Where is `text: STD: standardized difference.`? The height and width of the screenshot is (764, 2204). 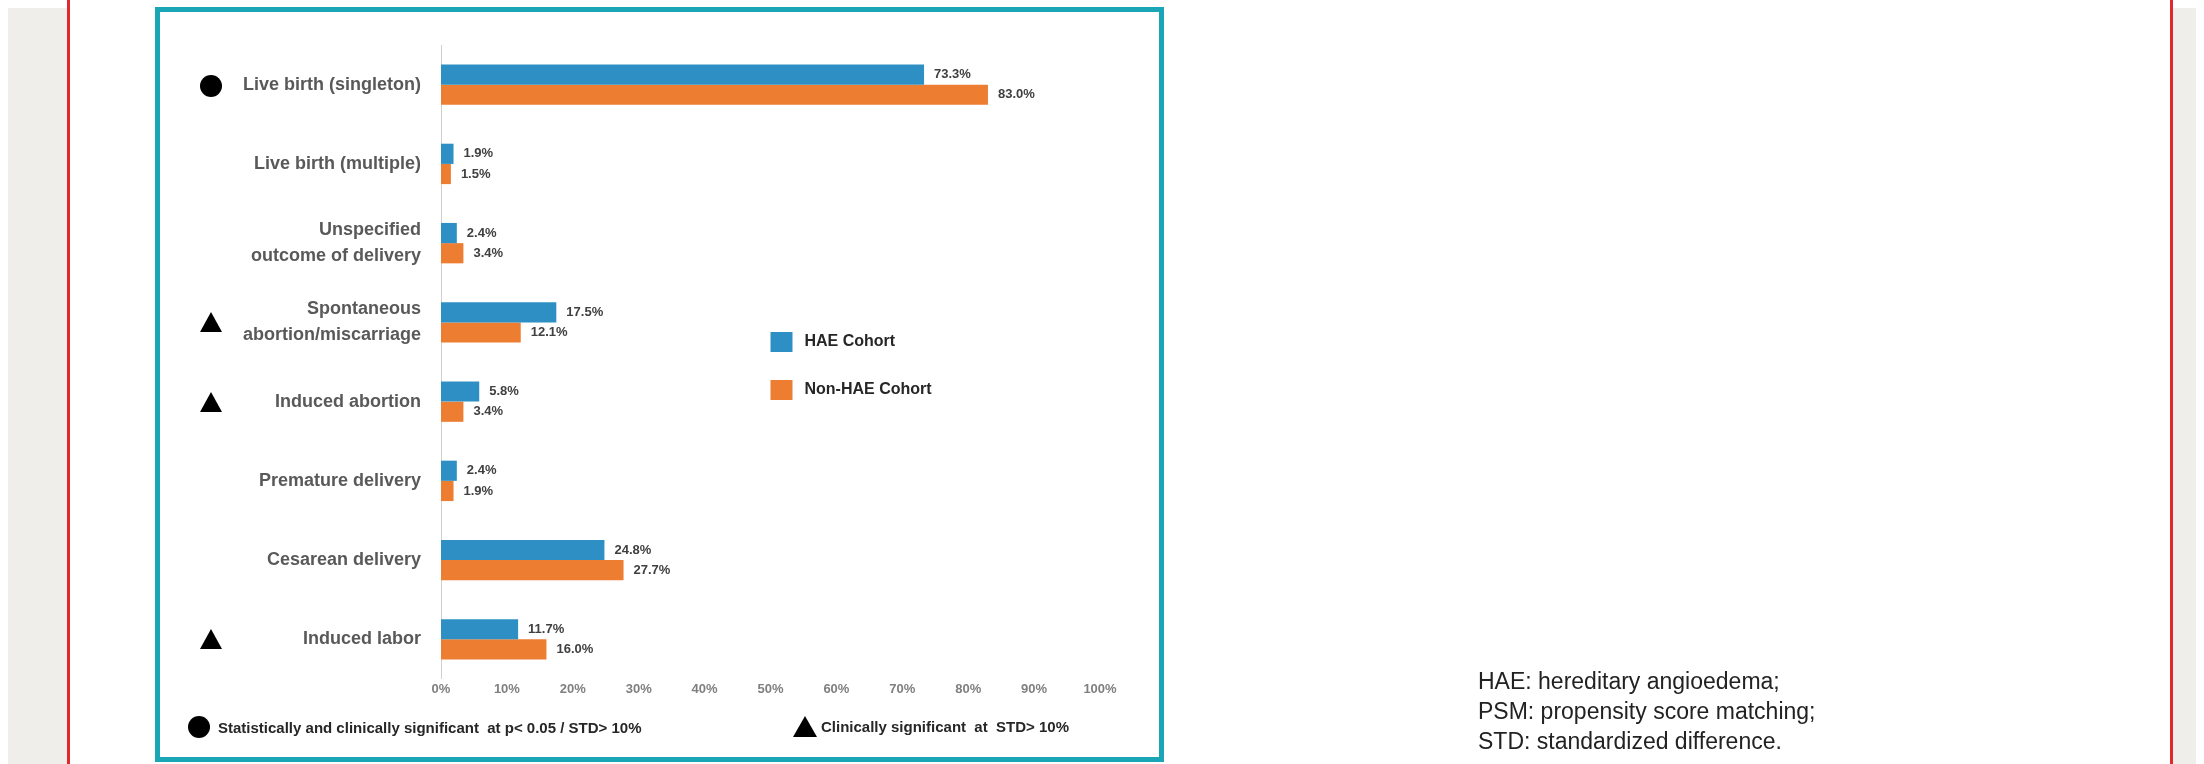 text: STD: standardized difference. is located at coordinates (1630, 741).